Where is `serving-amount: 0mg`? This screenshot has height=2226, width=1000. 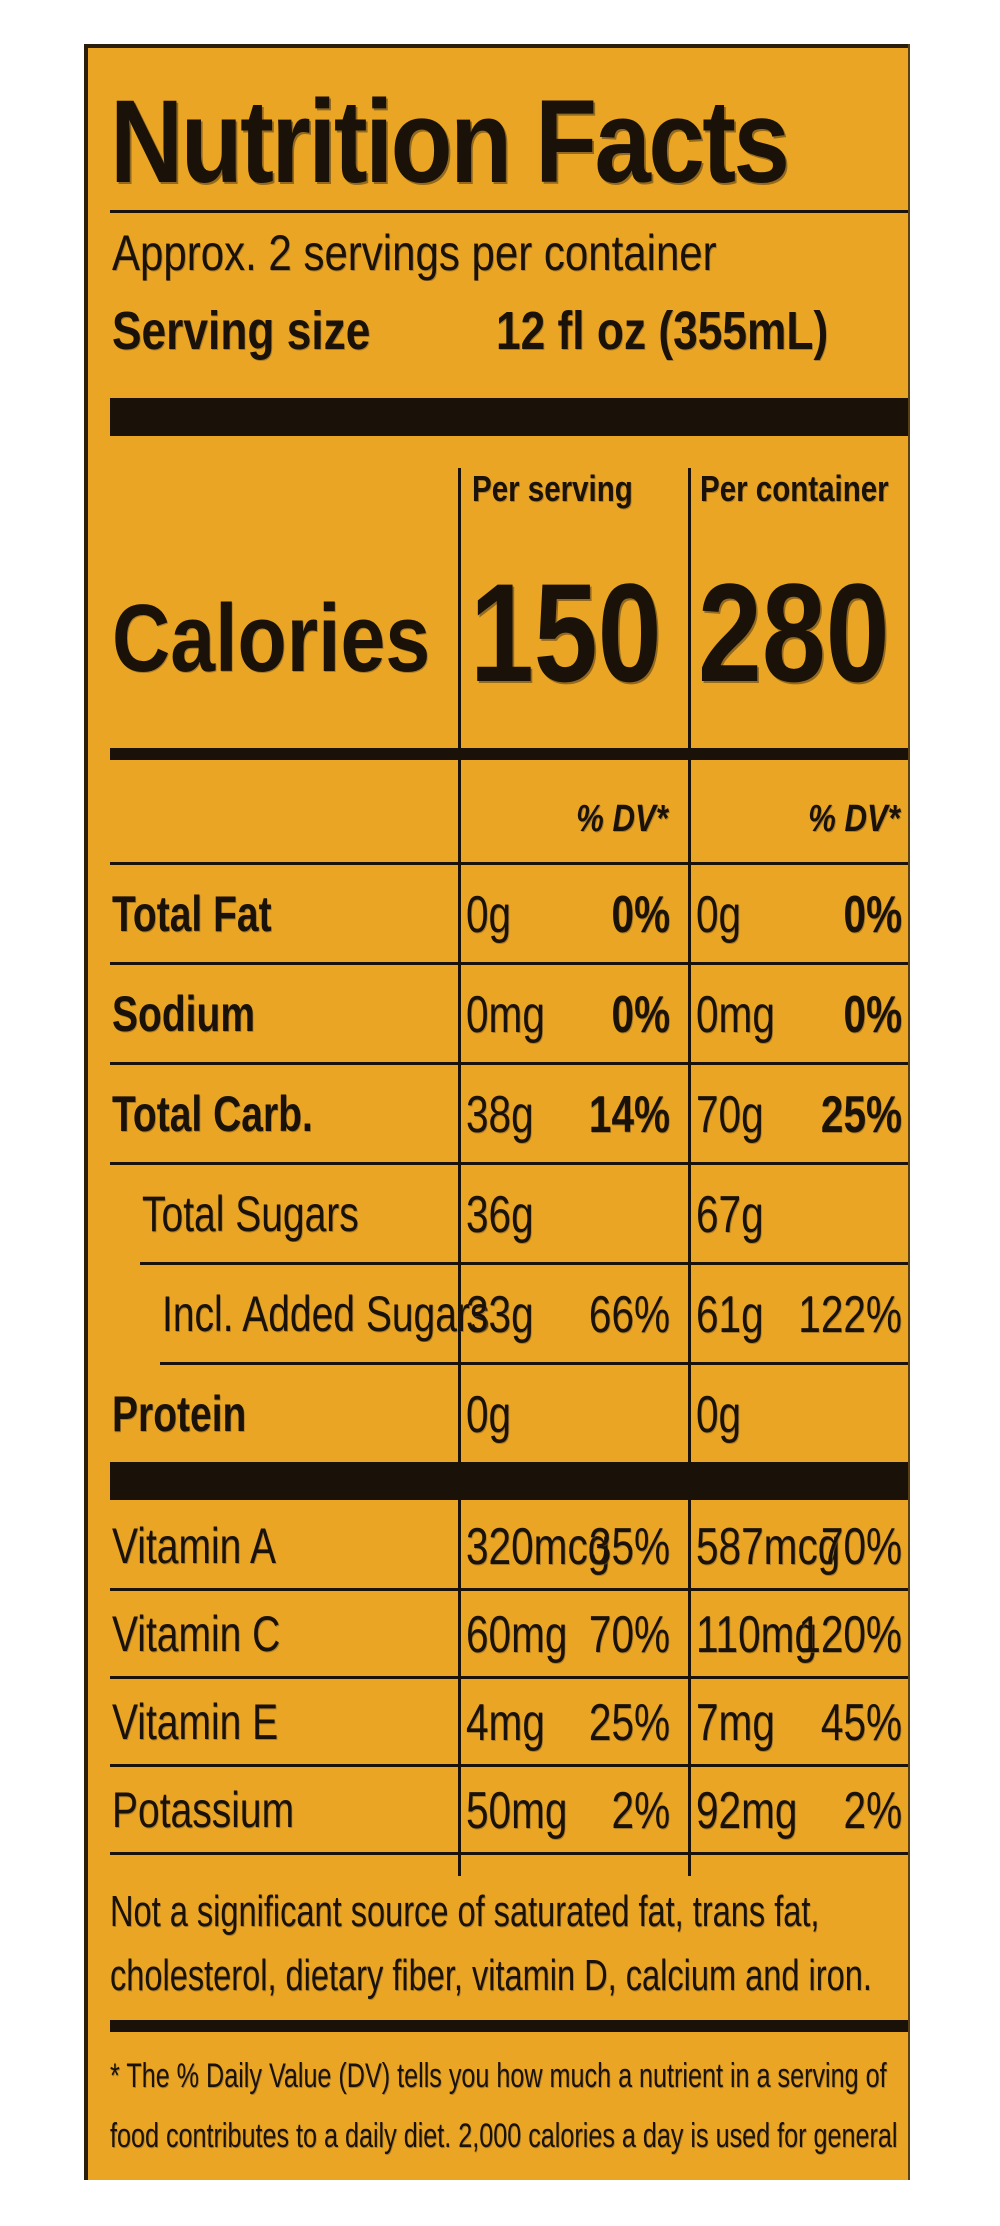
serving-amount: 0mg is located at coordinates (505, 1015).